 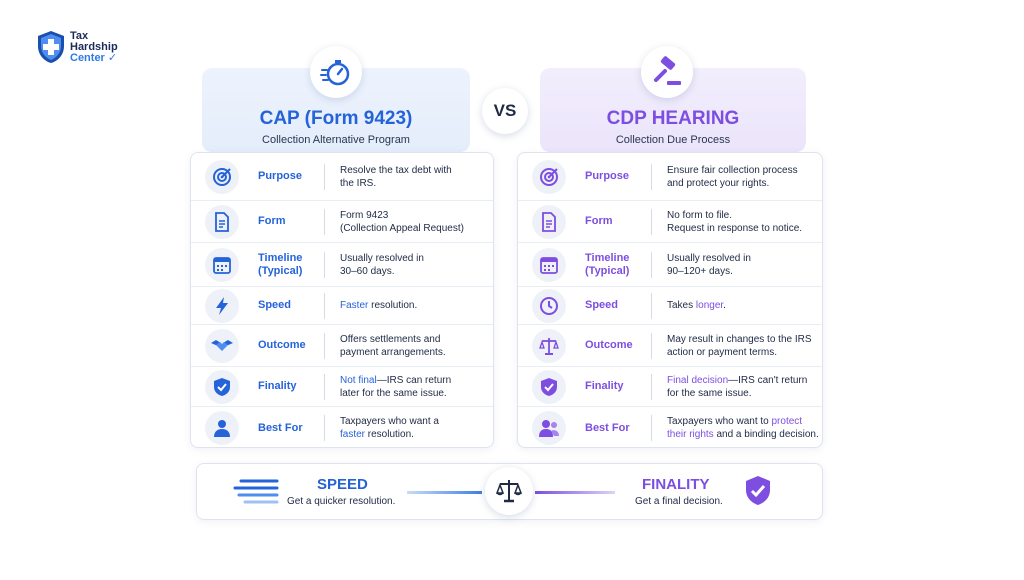 I want to click on brand-line2: Hardship, so click(x=94, y=46).